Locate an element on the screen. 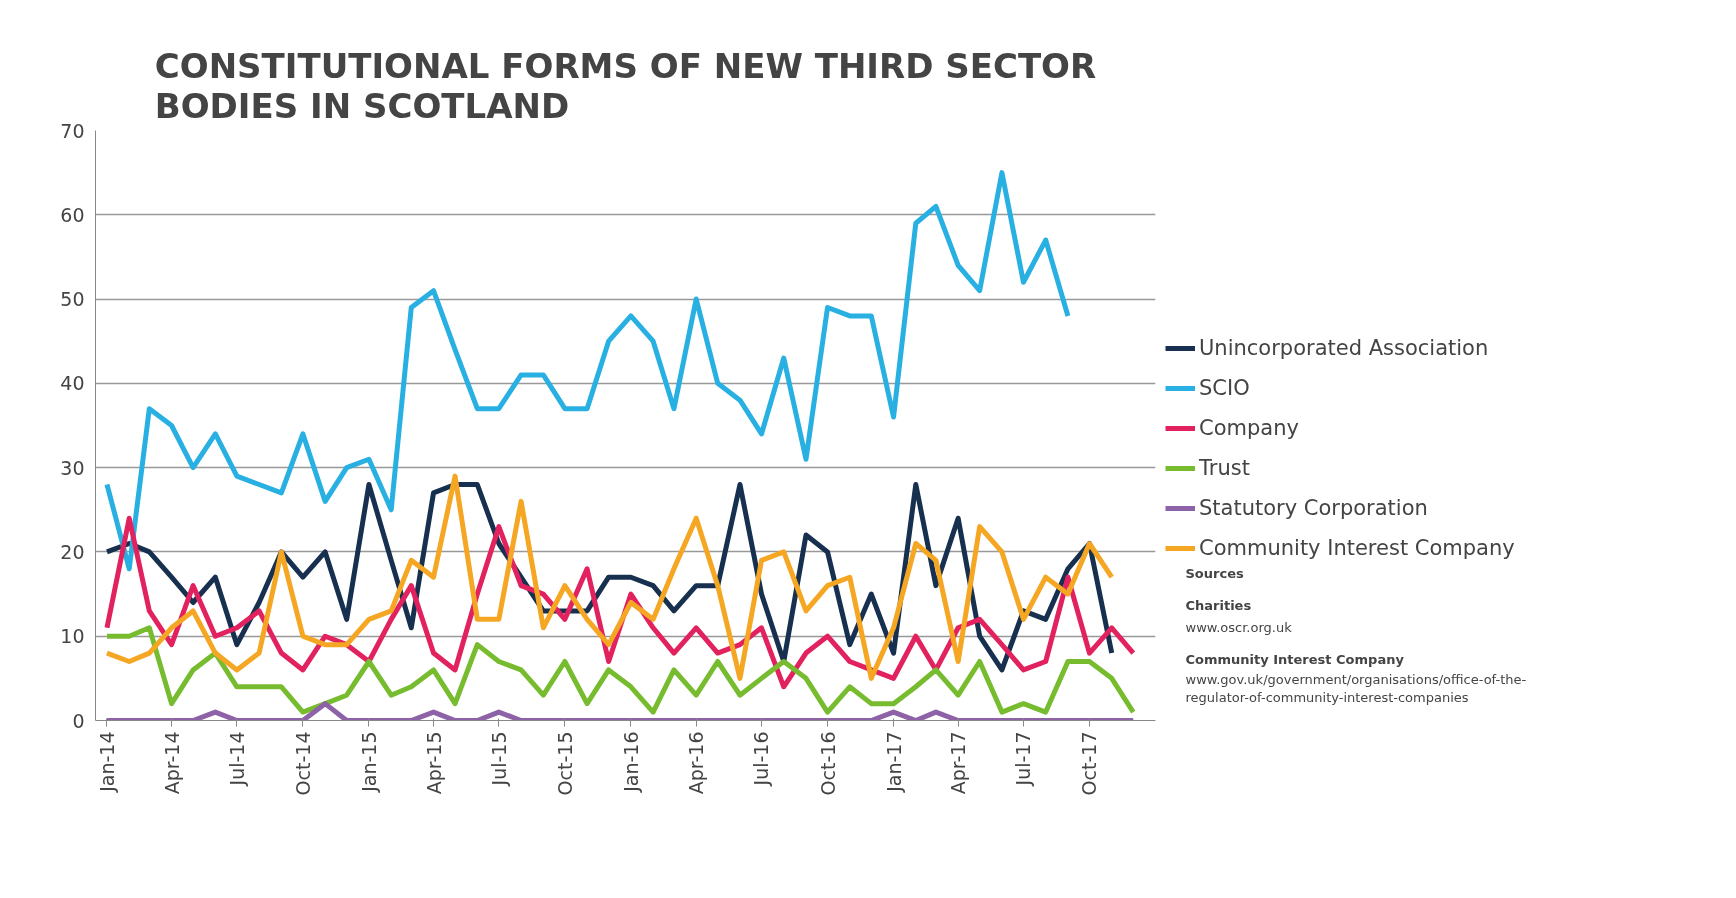 This screenshot has height=898, width=1736. x-tick-label: Oct-17 is located at coordinates (1089, 763).